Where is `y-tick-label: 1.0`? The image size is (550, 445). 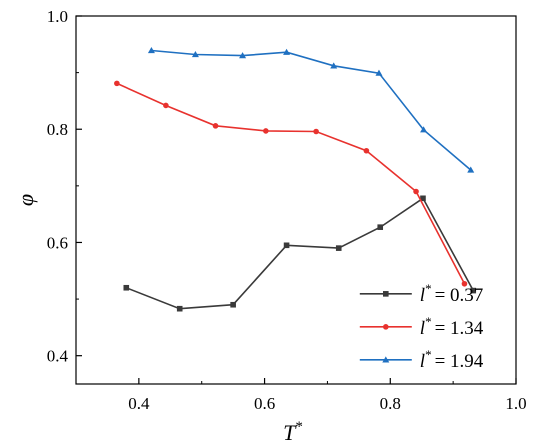
y-tick-label: 1.0 is located at coordinates (57, 16).